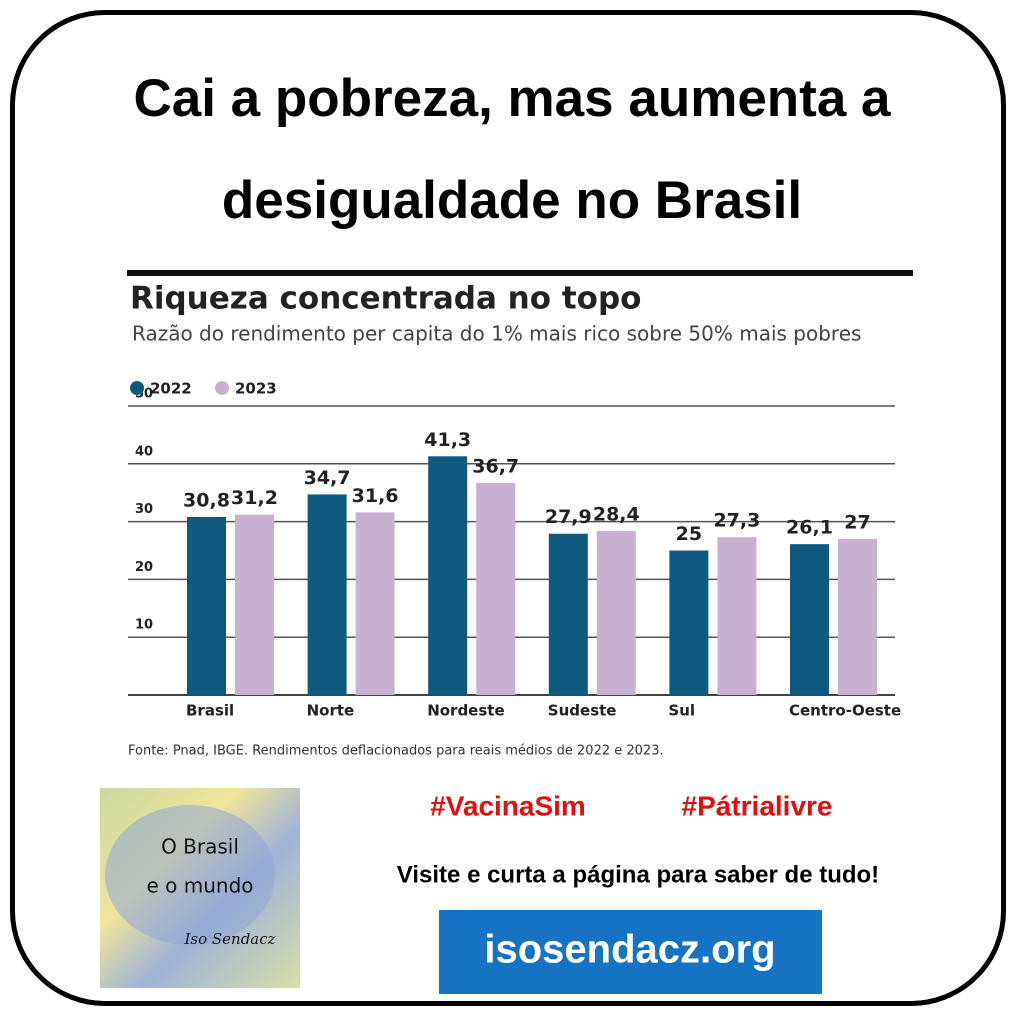 The height and width of the screenshot is (1024, 1024). I want to click on value-label: 36,7, so click(495, 466).